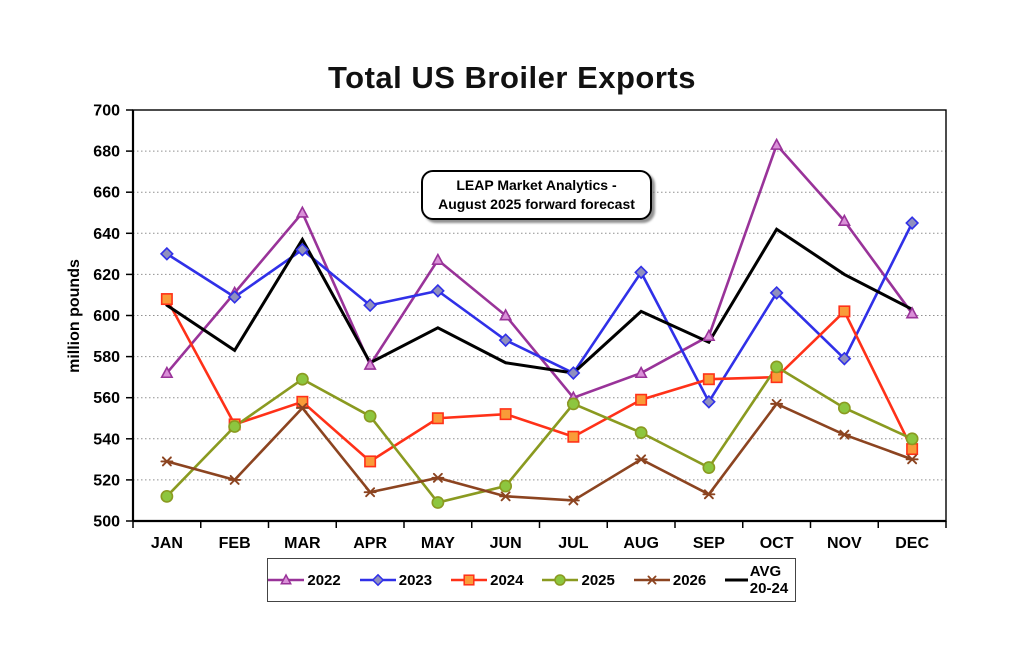  I want to click on marker-2026-jul, so click(573, 500).